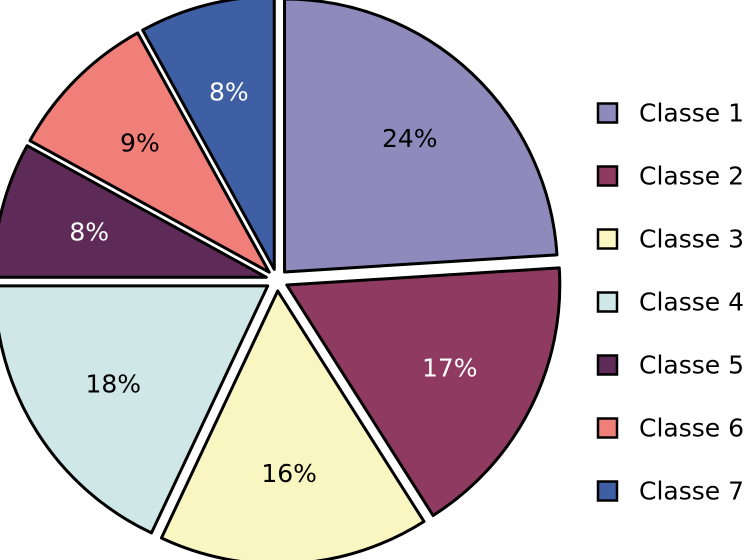 Image resolution: width=750 pixels, height=560 pixels. Describe the element at coordinates (410, 138) in the screenshot. I see `data-label-1: 24%` at that location.